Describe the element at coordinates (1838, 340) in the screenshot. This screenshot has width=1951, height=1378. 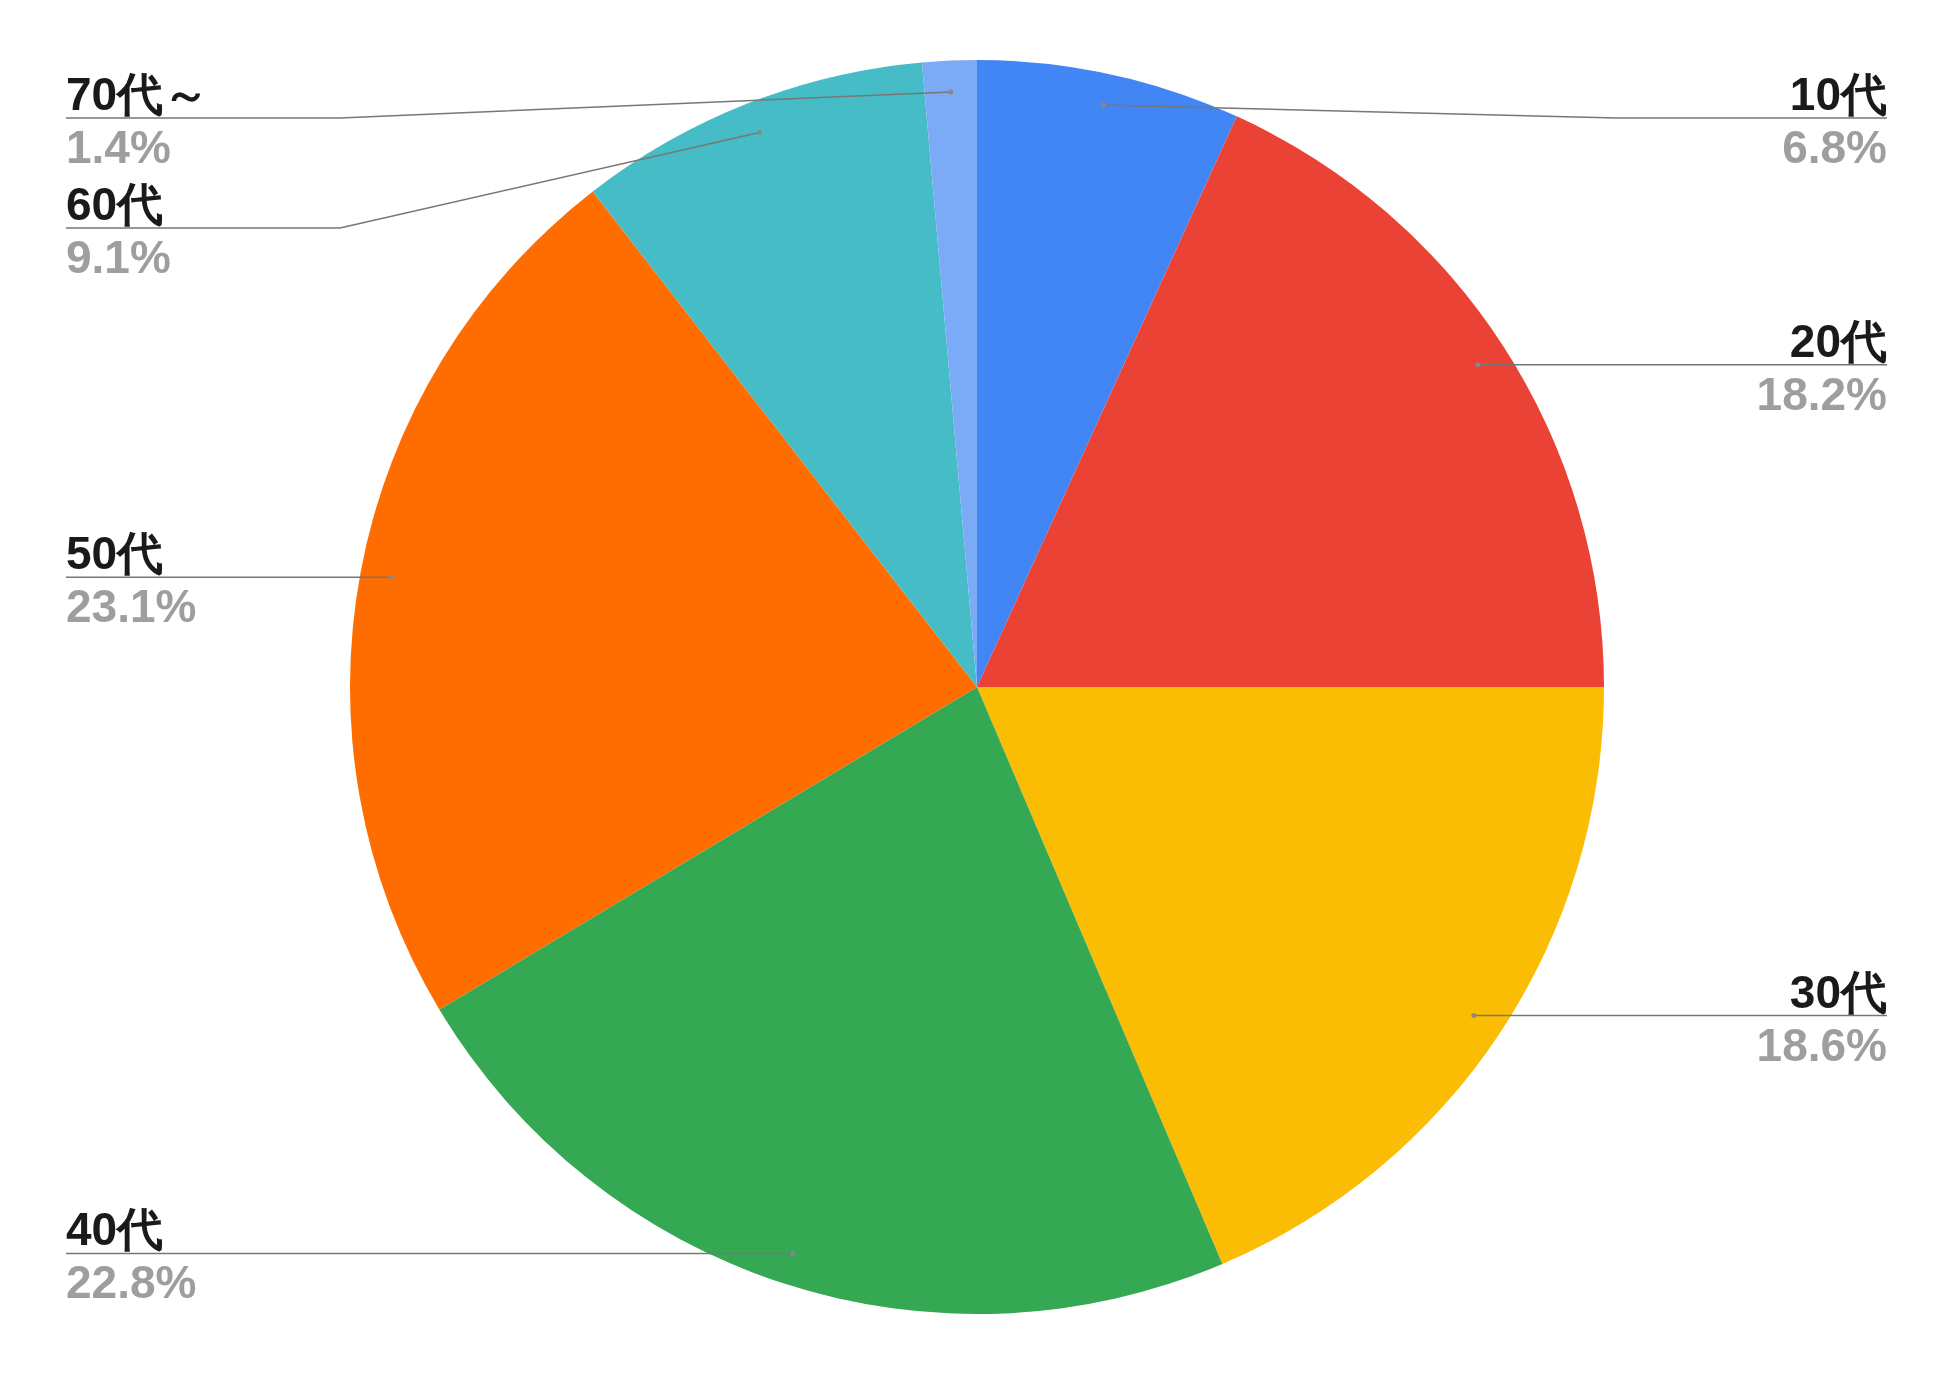
I see `slice-label: 20代` at that location.